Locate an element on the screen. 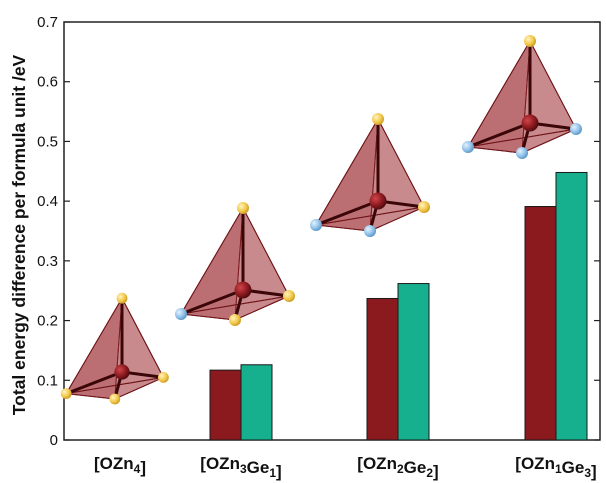  y-tick-label: 0.1 is located at coordinates (47, 380).